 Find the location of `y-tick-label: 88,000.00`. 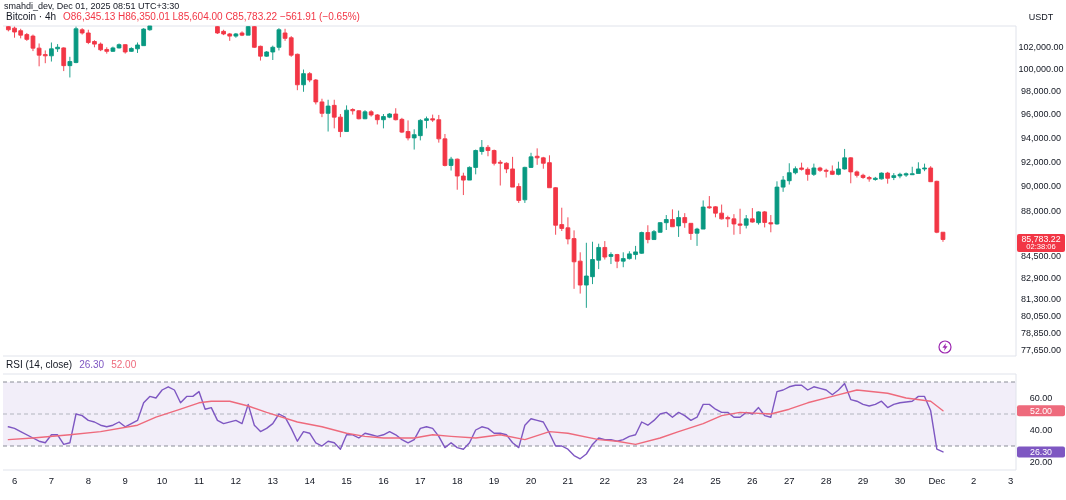

y-tick-label: 88,000.00 is located at coordinates (1041, 211).